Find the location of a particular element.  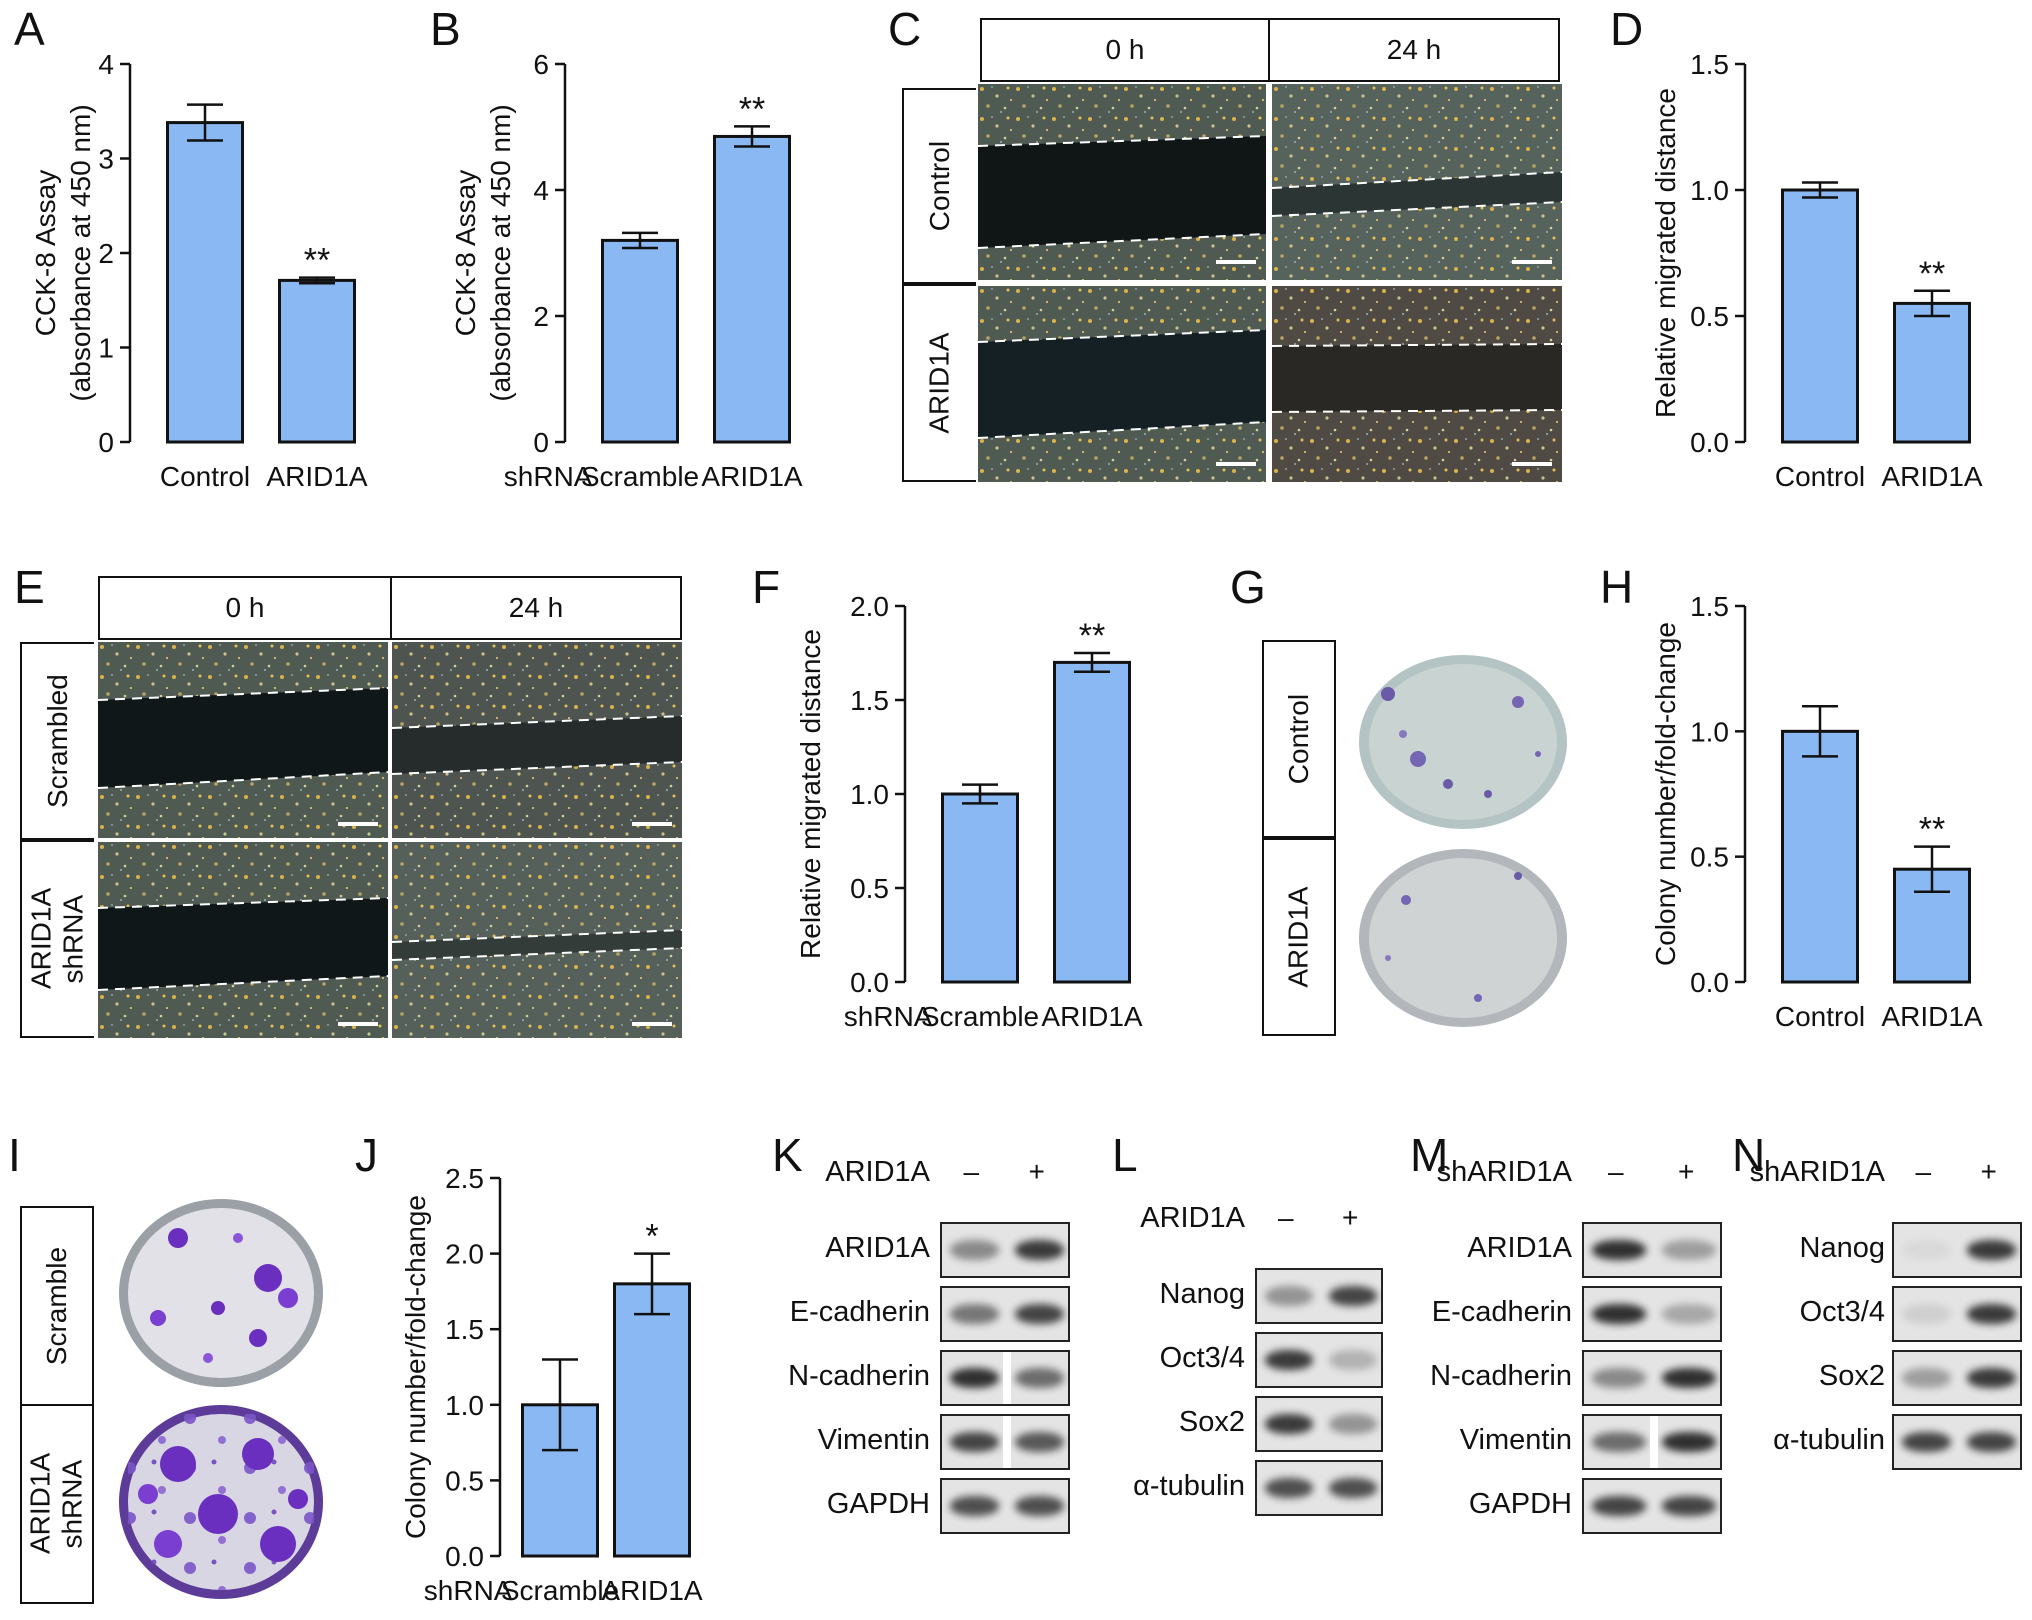

wound-c-row-arid1a: ARID1A is located at coordinates (939, 383).